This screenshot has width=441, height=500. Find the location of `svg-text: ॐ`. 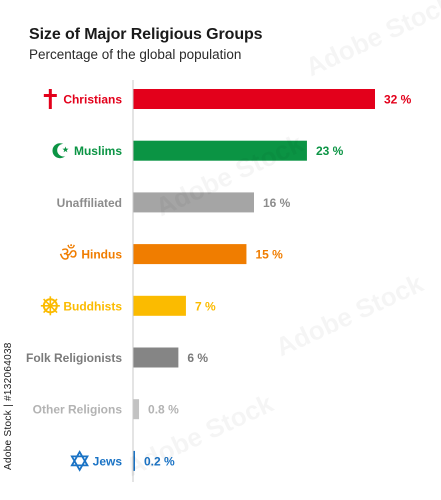

svg-text: ॐ is located at coordinates (68, 254).